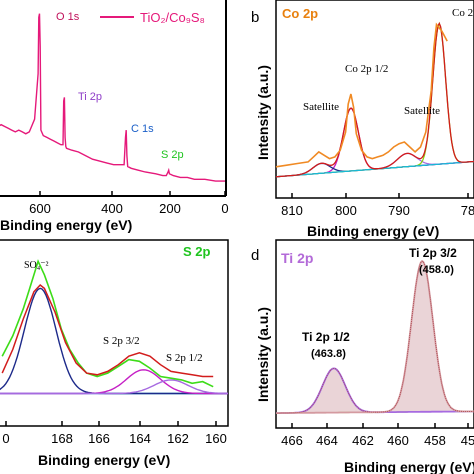 This screenshot has width=474, height=474. I want to click on peak-label-so4: SO₄⁻², so click(36, 265).